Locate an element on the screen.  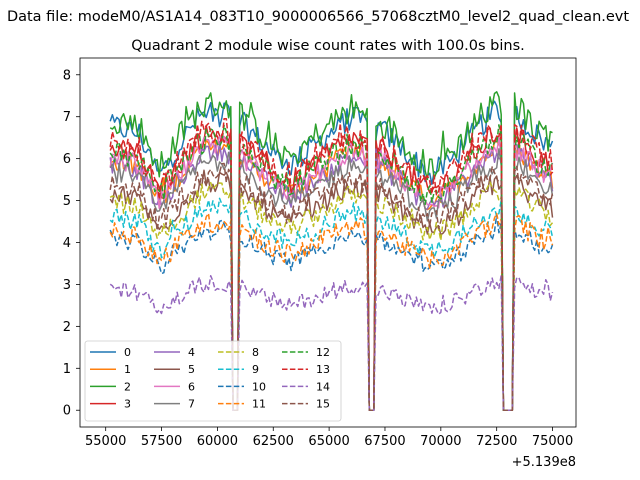
y-tick-label: 4 is located at coordinates (67, 243).